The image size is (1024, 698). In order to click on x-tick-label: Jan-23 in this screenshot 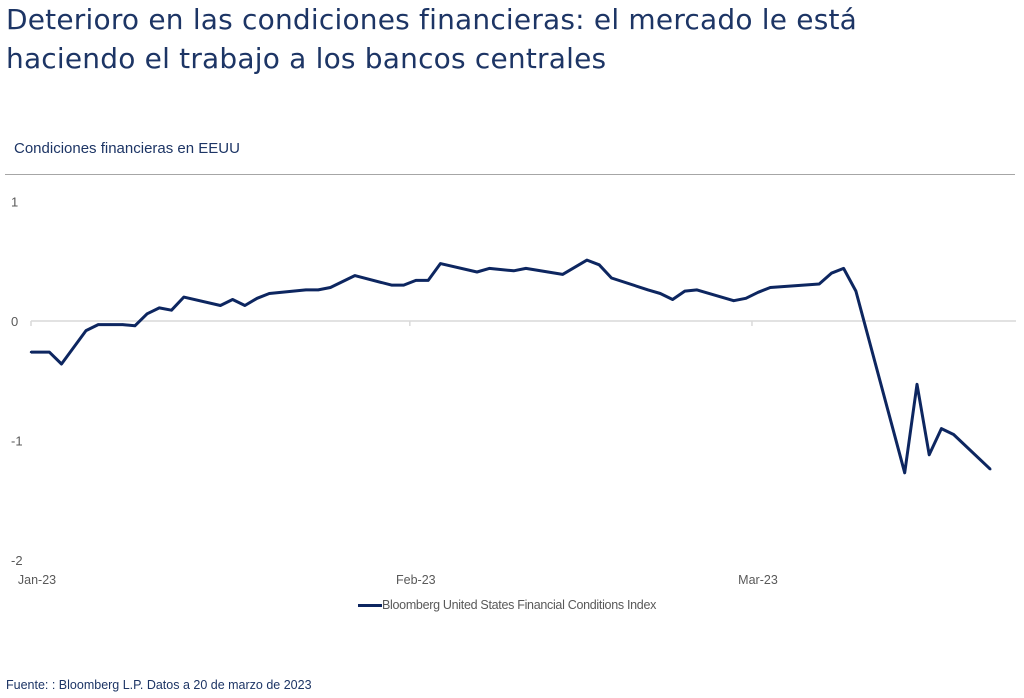, I will do `click(37, 580)`.